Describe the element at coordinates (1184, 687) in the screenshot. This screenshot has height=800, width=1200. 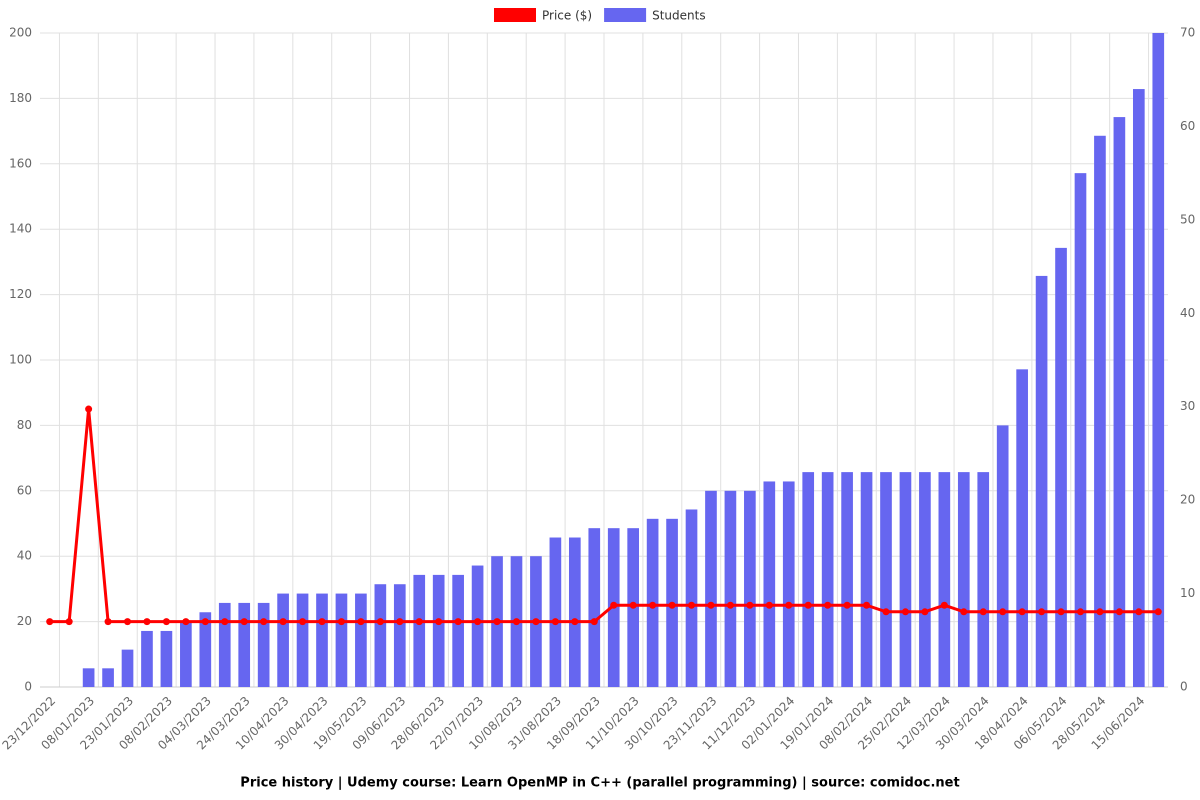
I see `y2-tick-label: 0` at that location.